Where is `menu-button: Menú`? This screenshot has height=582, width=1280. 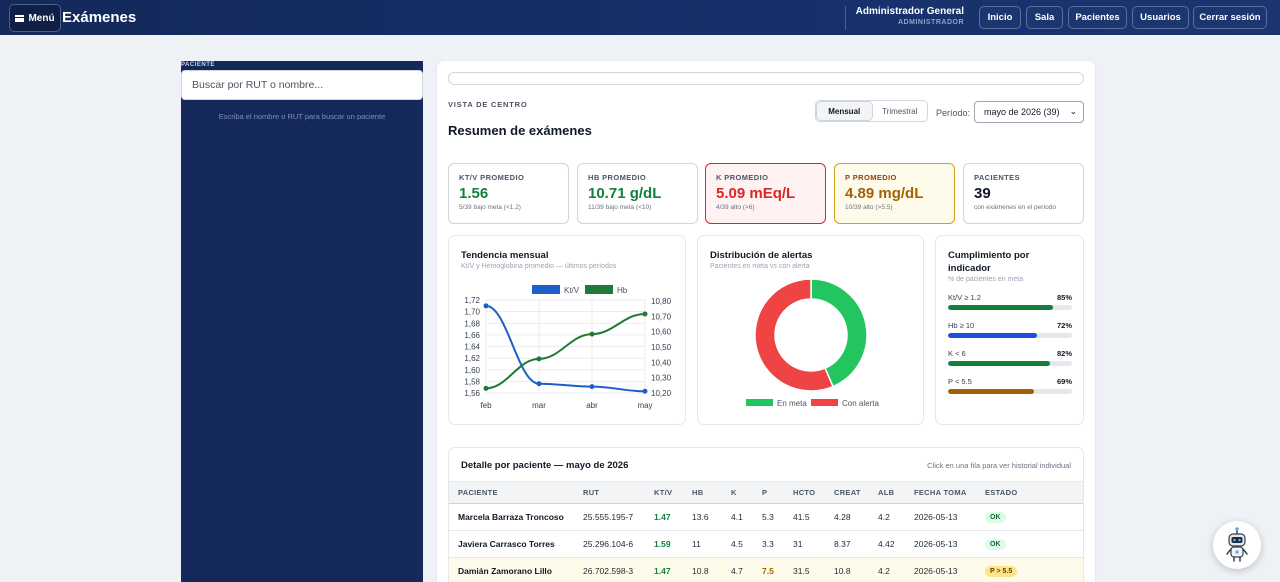
menu-button: Menú is located at coordinates (35, 18).